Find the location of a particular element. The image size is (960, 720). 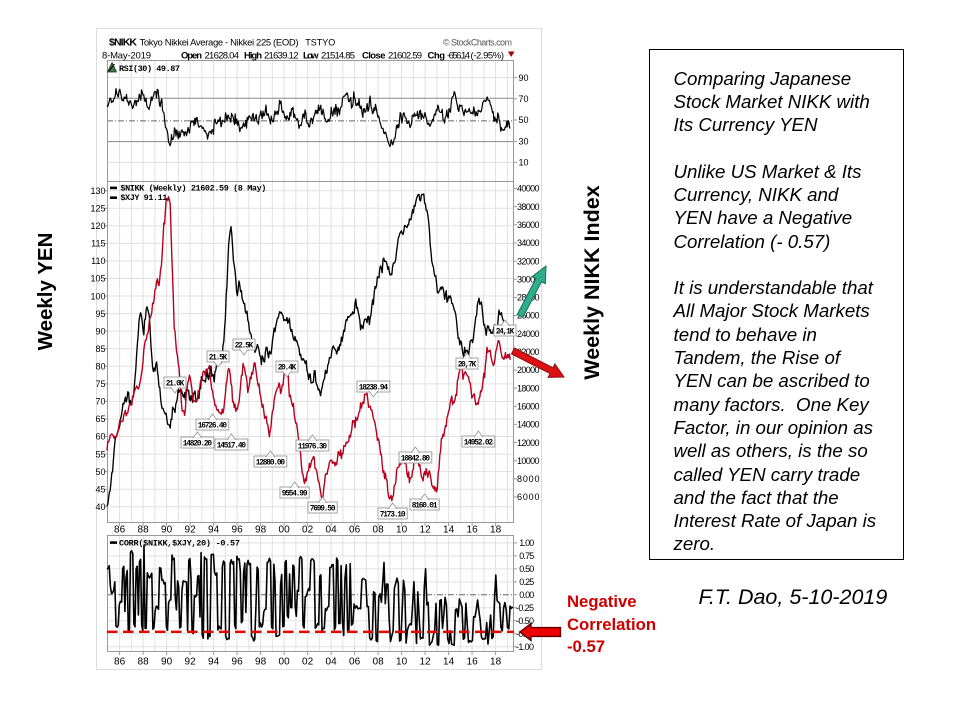

svg-text: 22.5K is located at coordinates (244, 346).